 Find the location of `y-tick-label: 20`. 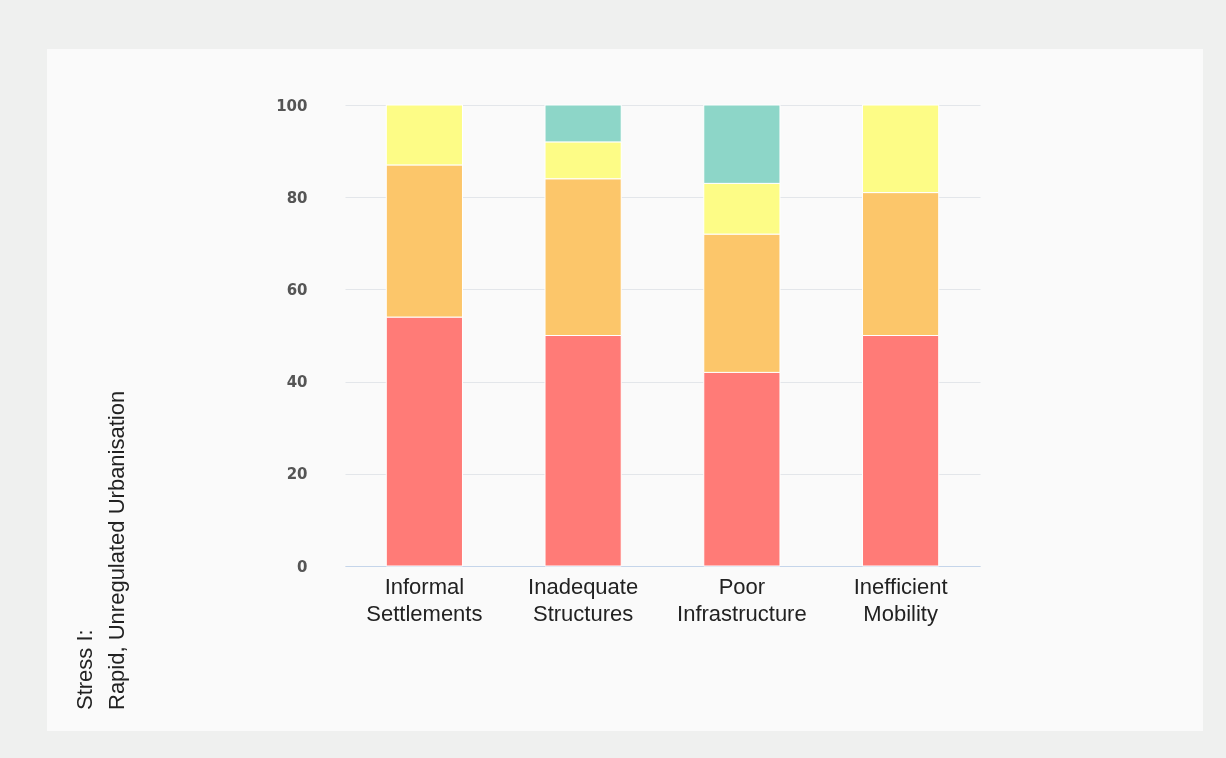

y-tick-label: 20 is located at coordinates (297, 474).